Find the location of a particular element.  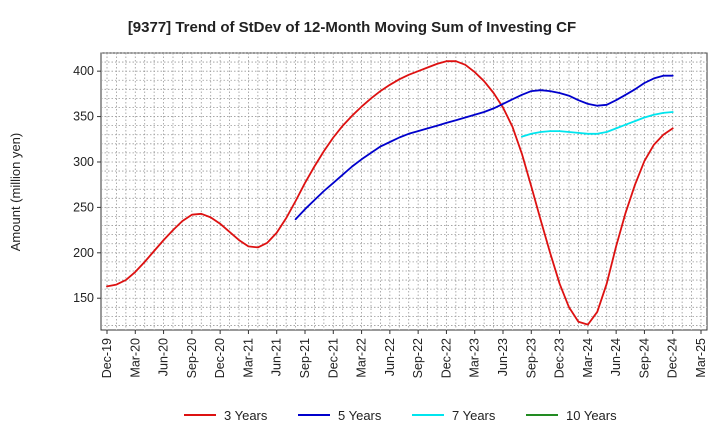

x-tick-label: Sep-20 is located at coordinates (192, 358).